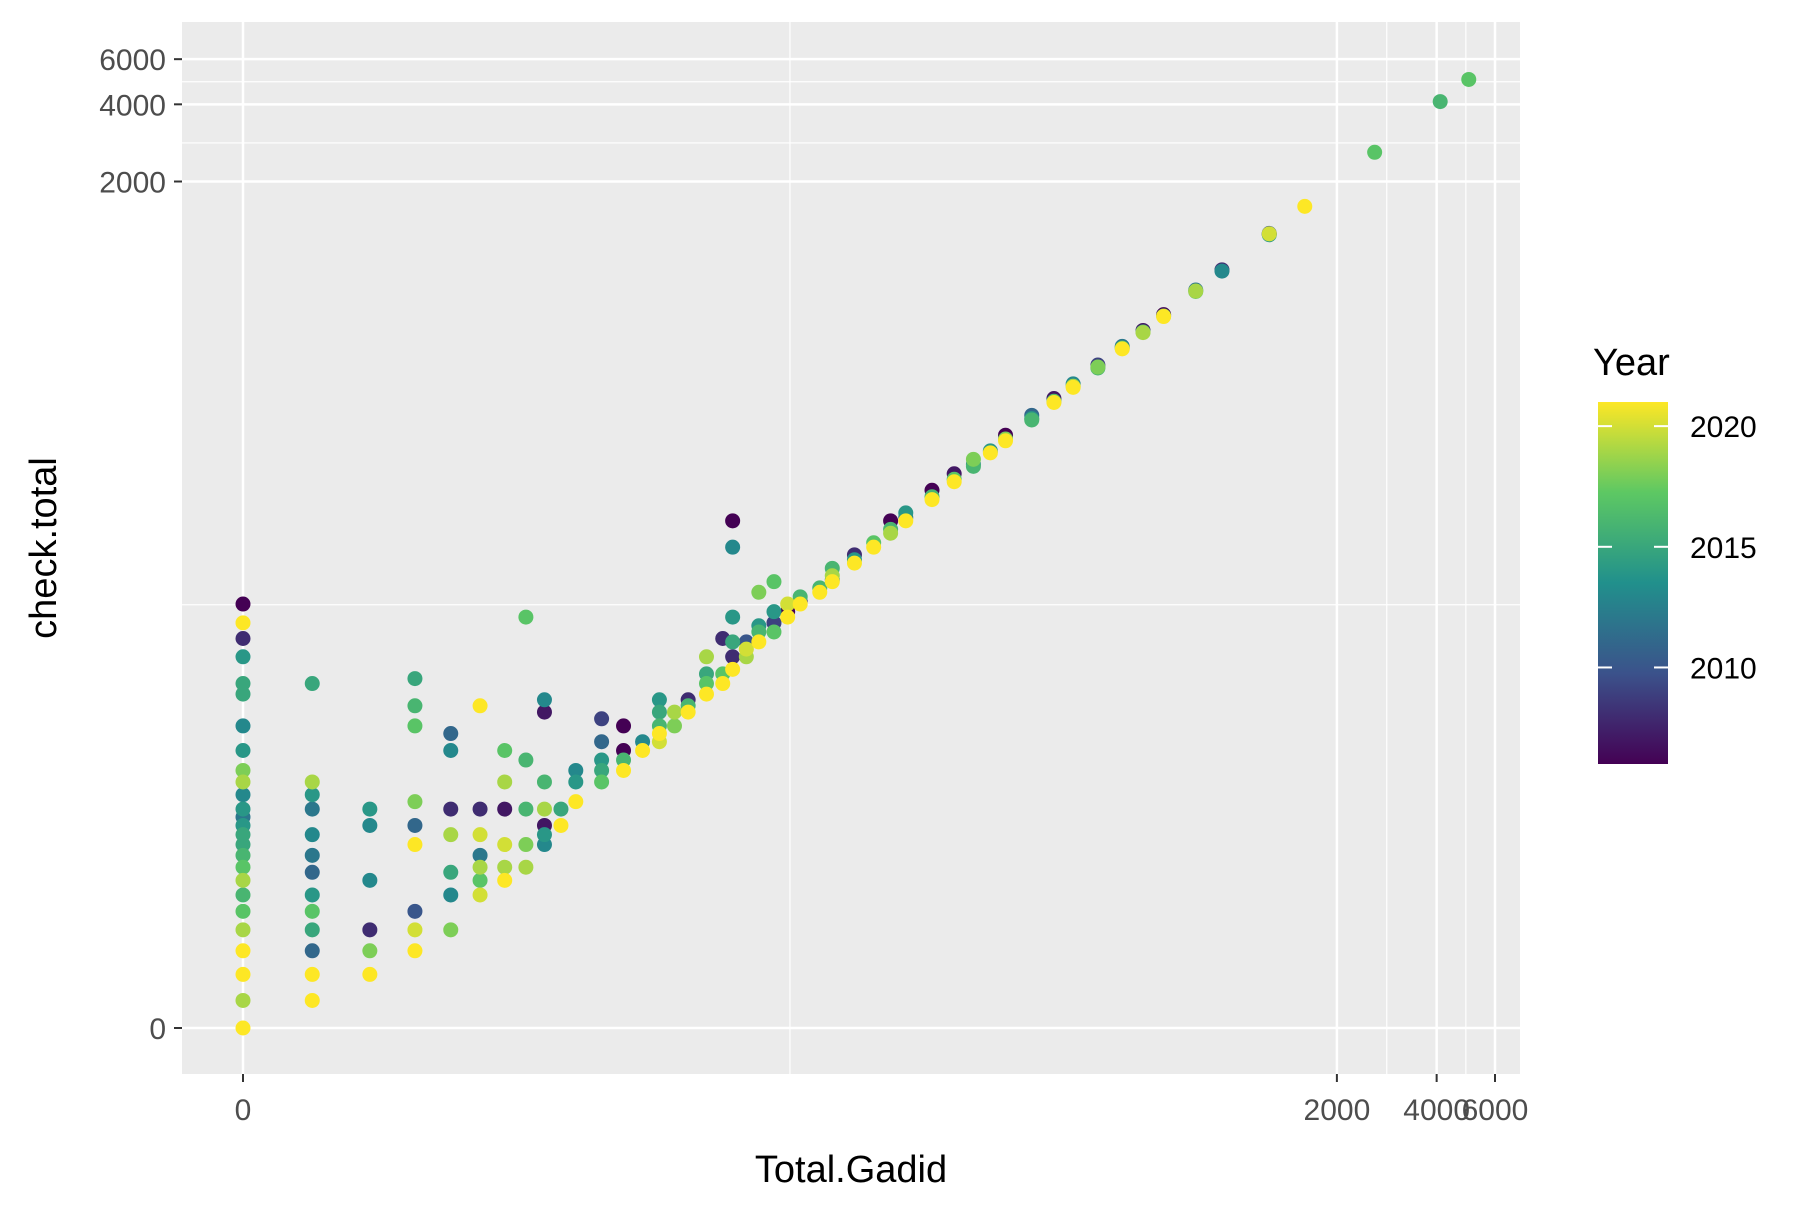  Describe the element at coordinates (1675, 553) in the screenshot. I see `legend: Year 2010 2015 2020` at that location.